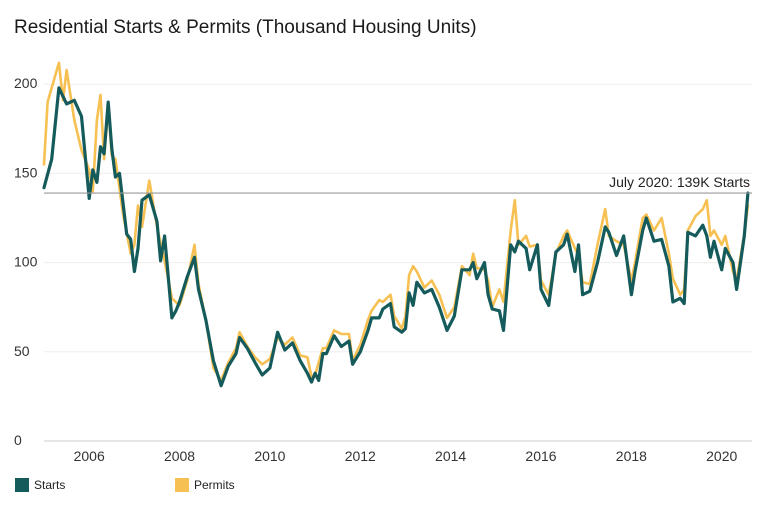  I want to click on y-axis-ticks: 0 50 100 150 200, so click(26, 261).